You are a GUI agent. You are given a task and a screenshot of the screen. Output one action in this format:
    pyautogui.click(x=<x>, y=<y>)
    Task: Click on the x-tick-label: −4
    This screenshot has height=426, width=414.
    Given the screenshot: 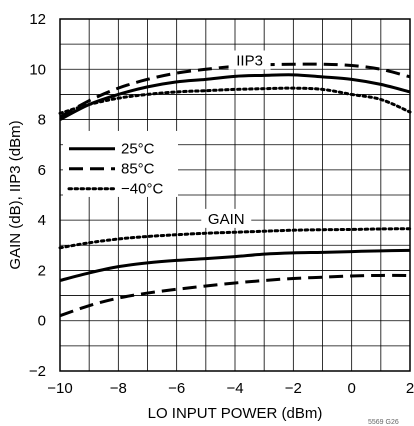 What is the action you would take?
    pyautogui.click(x=234, y=388)
    